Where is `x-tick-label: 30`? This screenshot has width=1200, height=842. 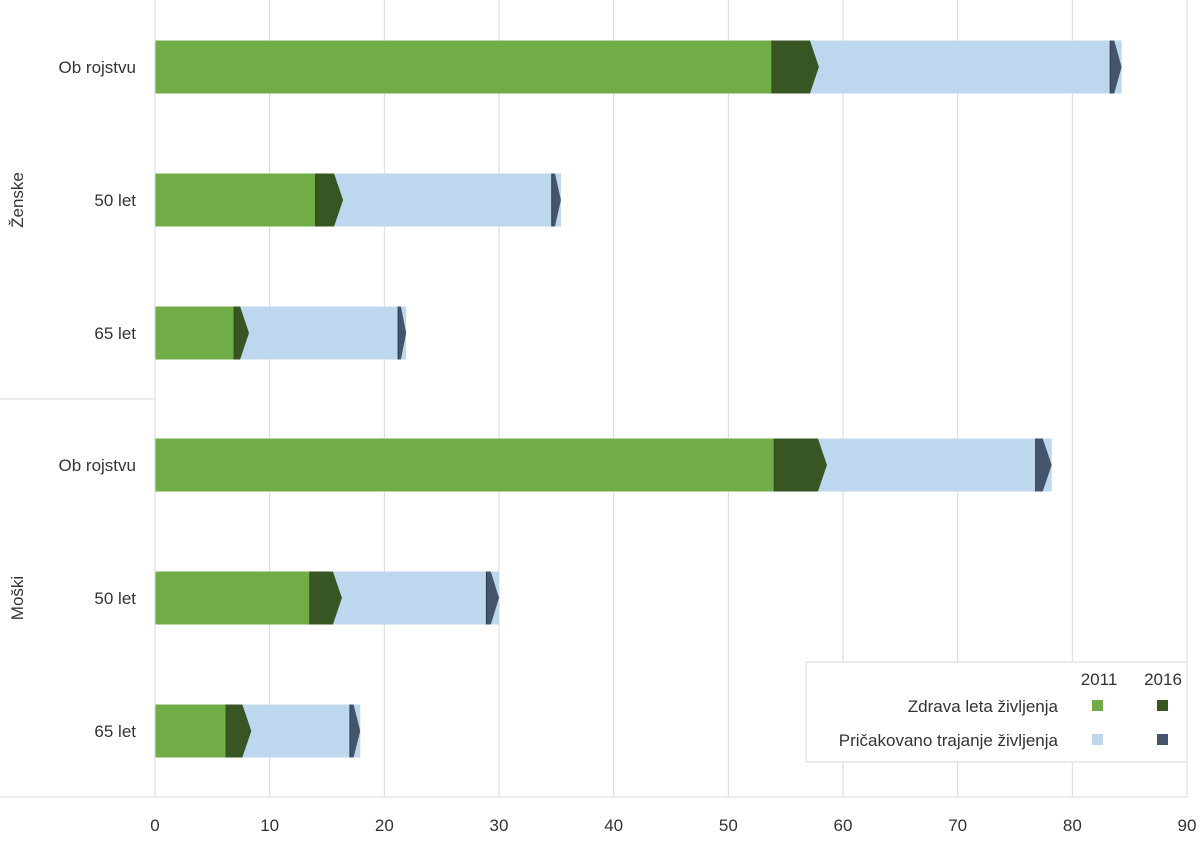
x-tick-label: 30 is located at coordinates (499, 825).